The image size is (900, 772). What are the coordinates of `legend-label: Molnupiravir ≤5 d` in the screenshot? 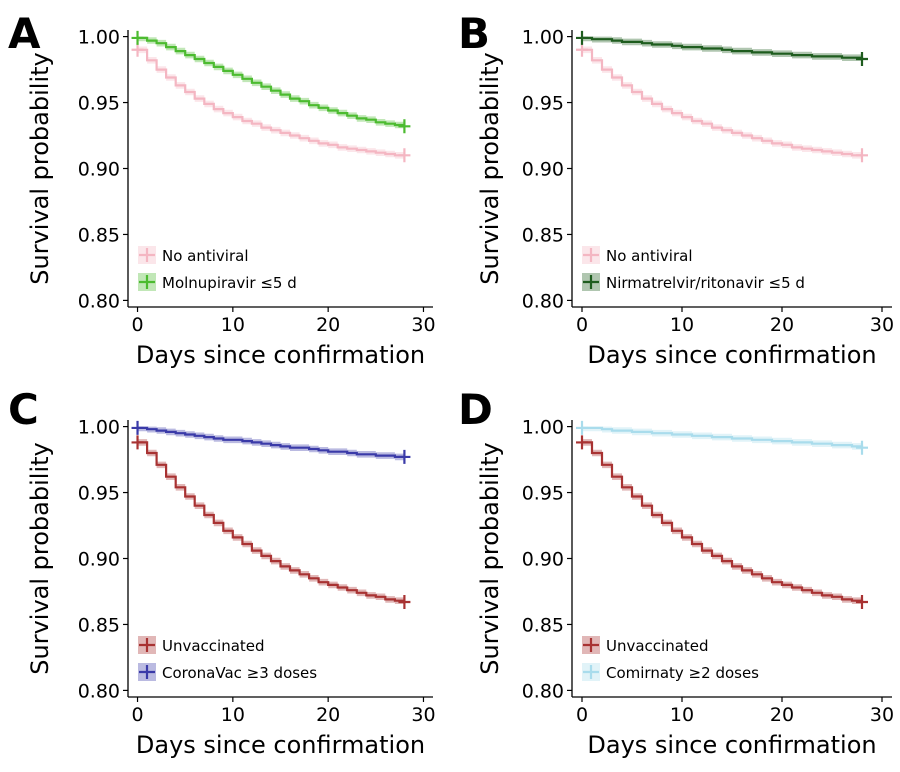 It's located at (229, 283).